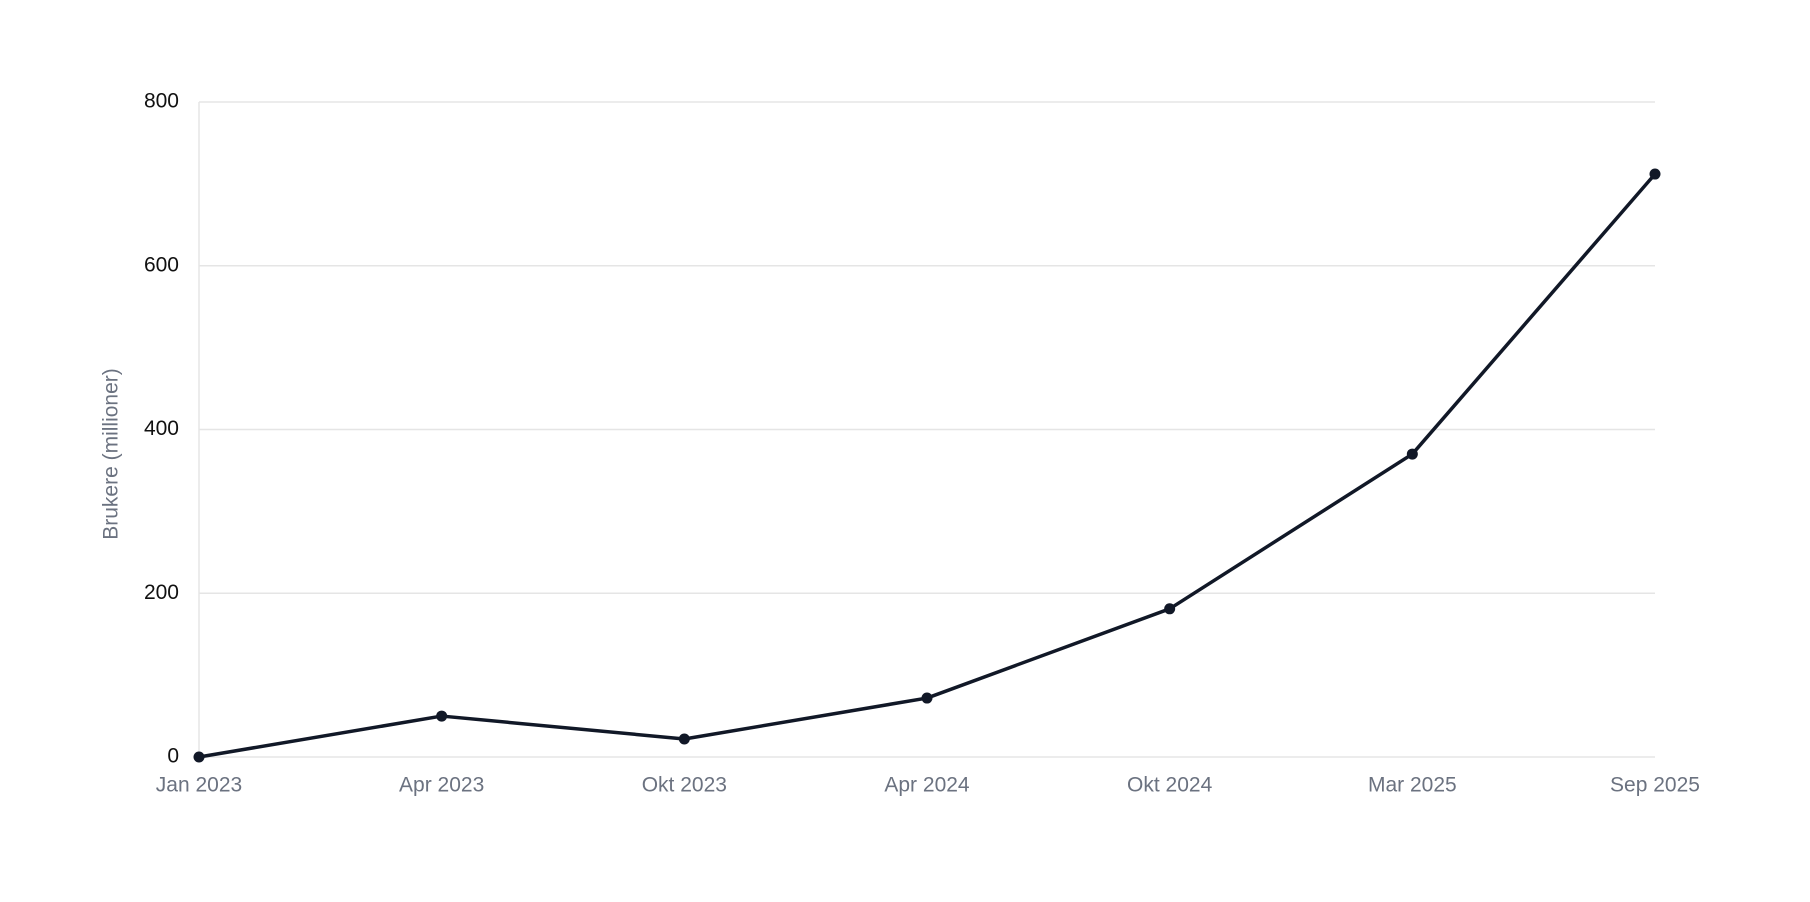 The height and width of the screenshot is (902, 1810). What do you see at coordinates (441, 785) in the screenshot?
I see `x-tick-label: Apr 2023` at bounding box center [441, 785].